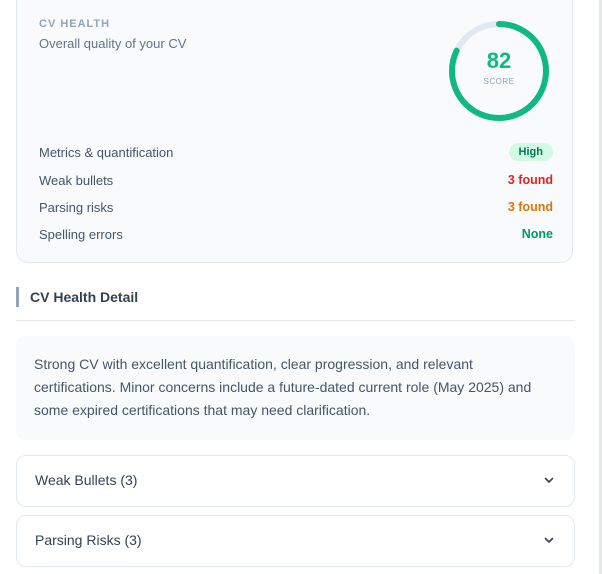 The height and width of the screenshot is (574, 602). I want to click on score-ring: 82 SCORE, so click(499, 71).